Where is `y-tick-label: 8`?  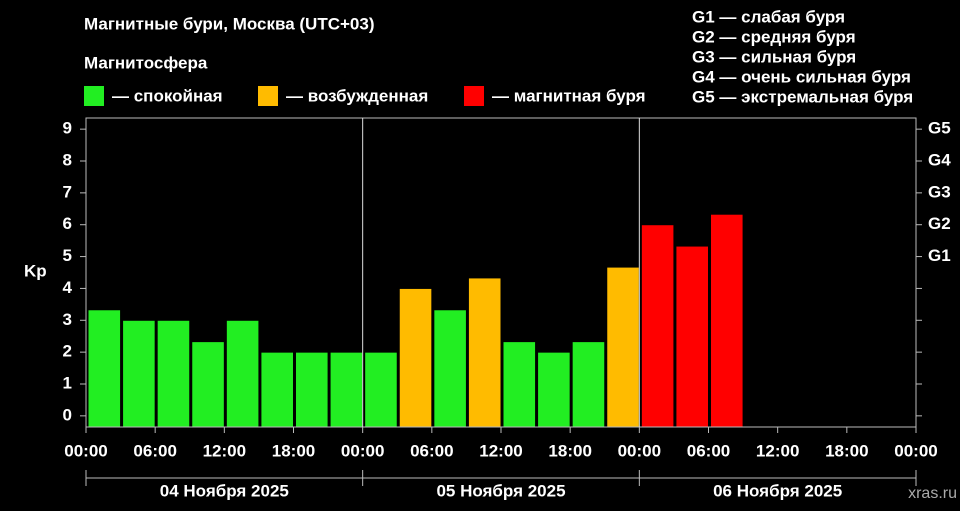
y-tick-label: 8 is located at coordinates (67, 159).